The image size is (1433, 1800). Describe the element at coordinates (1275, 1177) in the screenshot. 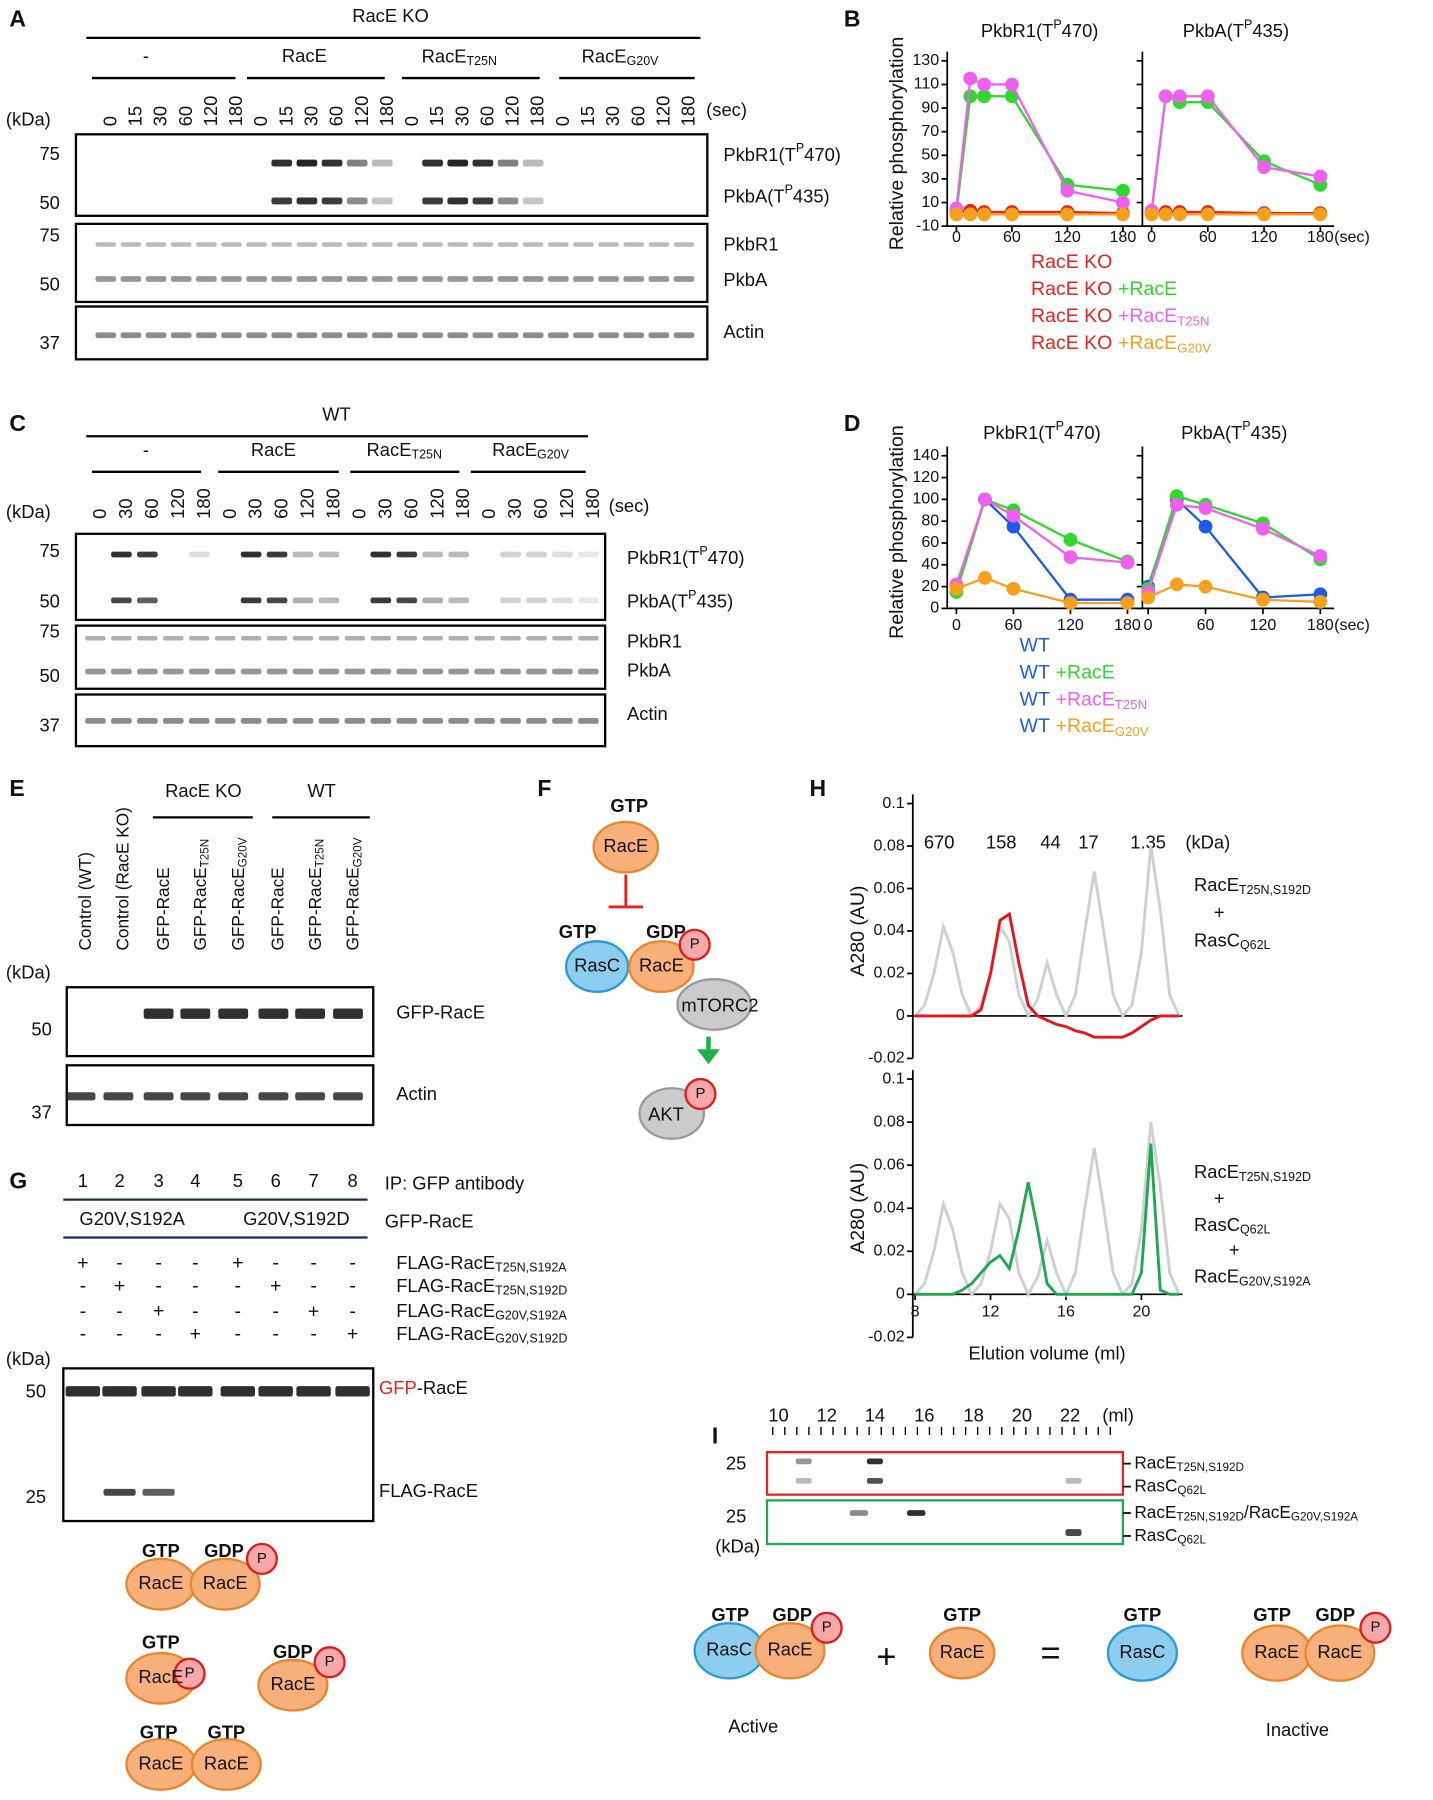

I see `text-part: T25N,S192D` at that location.